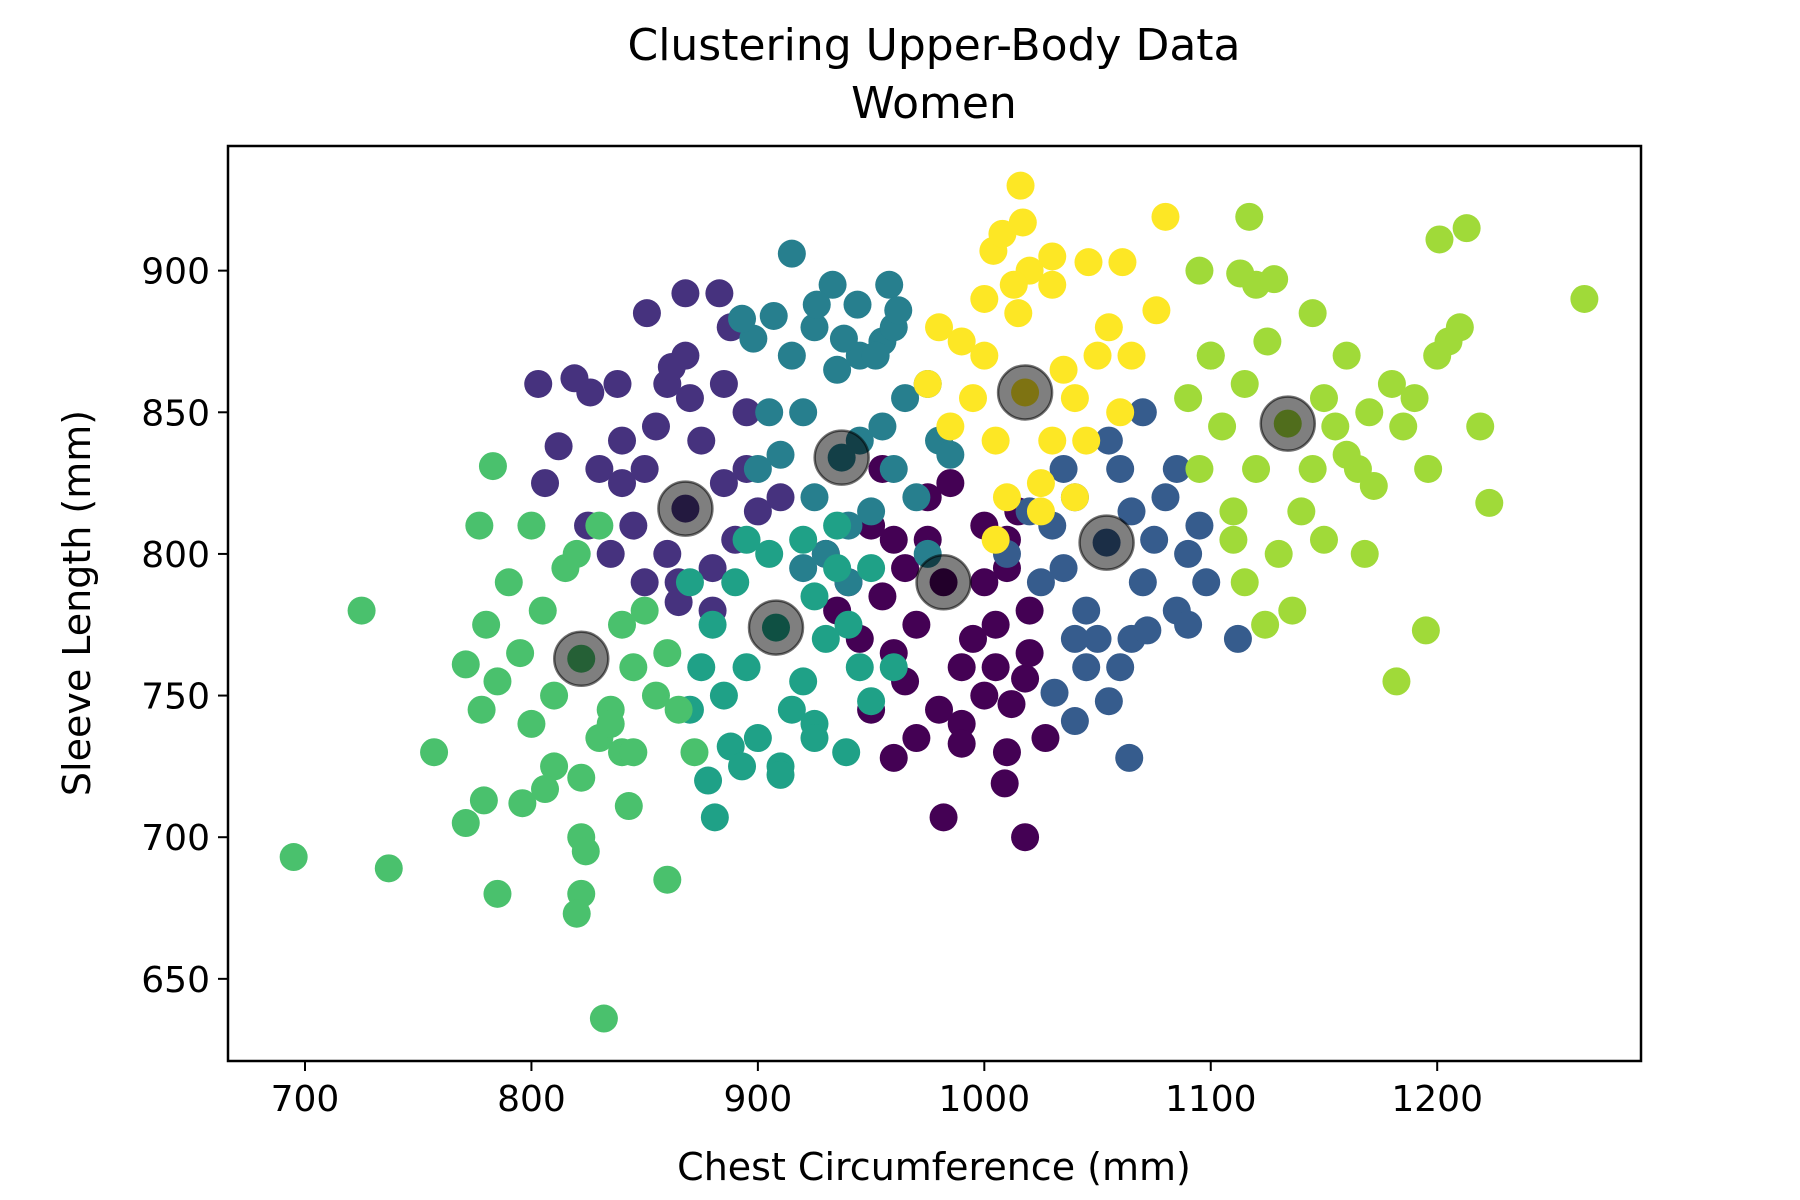  Describe the element at coordinates (776, 627) in the screenshot. I see `cluster-4-centroid` at that location.